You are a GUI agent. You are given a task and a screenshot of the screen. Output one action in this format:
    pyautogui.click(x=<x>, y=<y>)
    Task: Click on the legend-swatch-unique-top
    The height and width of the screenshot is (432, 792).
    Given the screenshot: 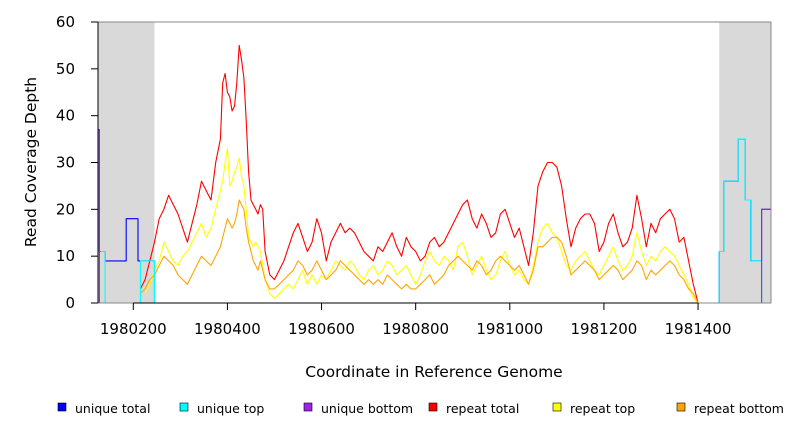 What is the action you would take?
    pyautogui.click(x=184, y=407)
    